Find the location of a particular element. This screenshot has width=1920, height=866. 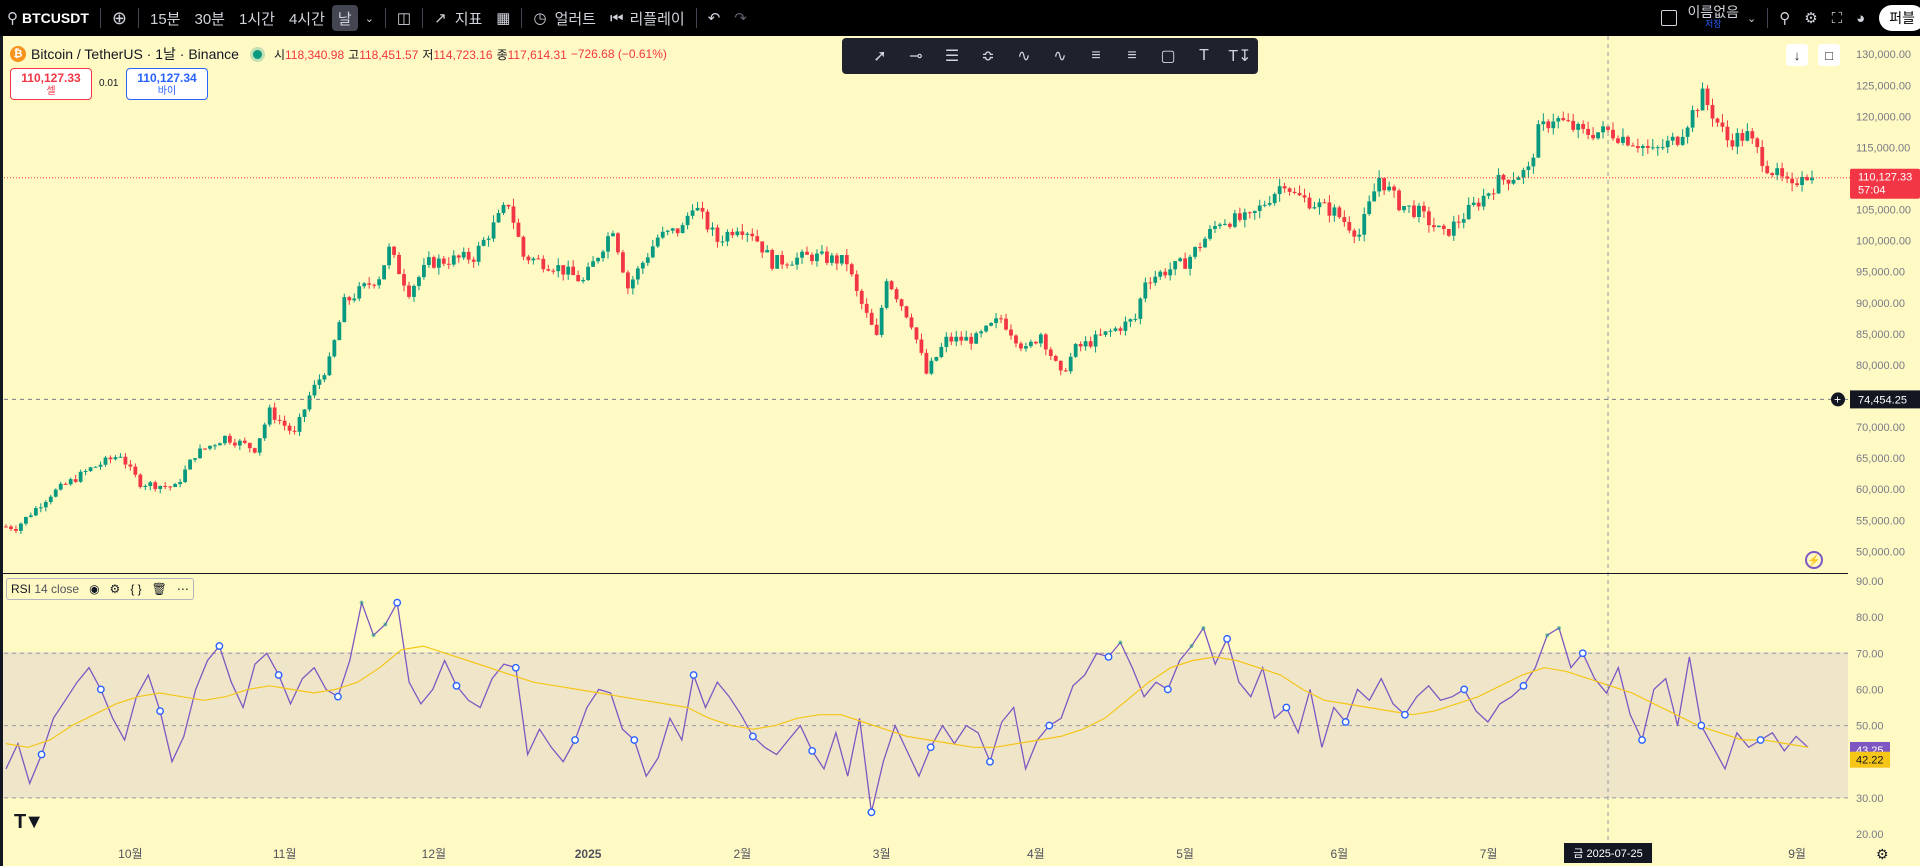

sell-button: 110,127.33 셀 is located at coordinates (51, 84).